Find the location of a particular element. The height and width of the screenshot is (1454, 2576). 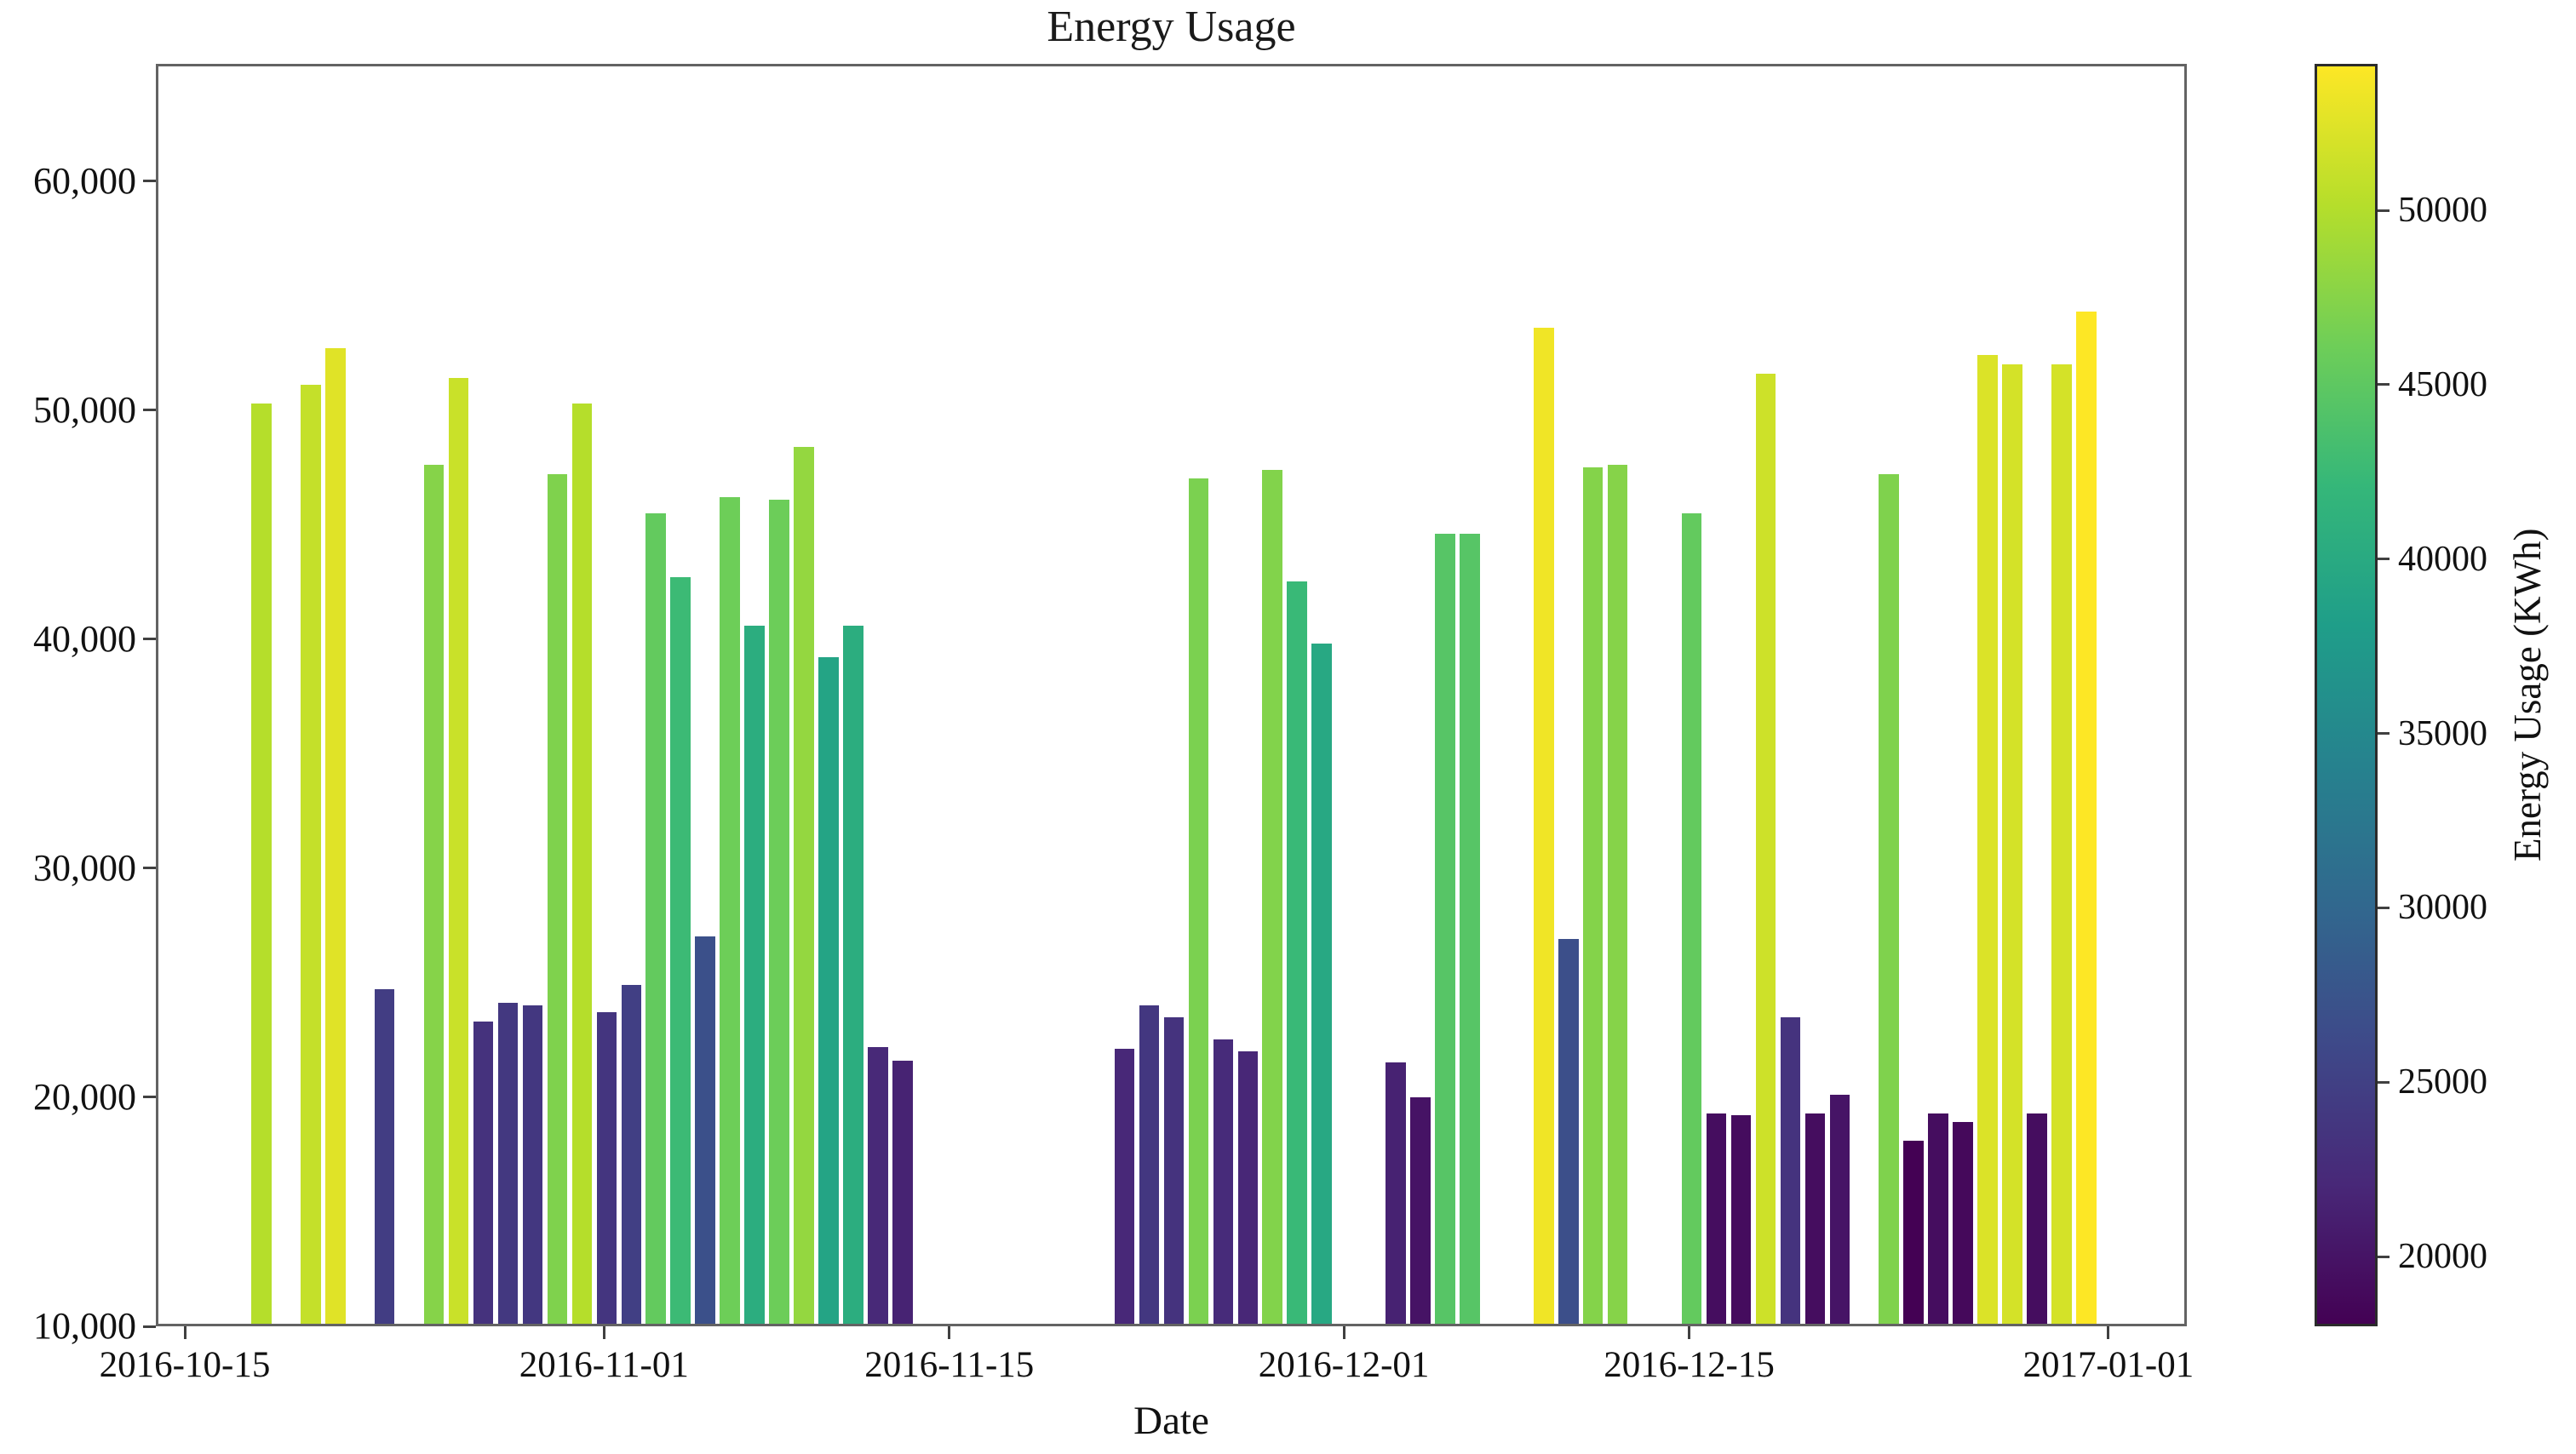

colorbar-tick-label: 20000 is located at coordinates (2442, 1257).